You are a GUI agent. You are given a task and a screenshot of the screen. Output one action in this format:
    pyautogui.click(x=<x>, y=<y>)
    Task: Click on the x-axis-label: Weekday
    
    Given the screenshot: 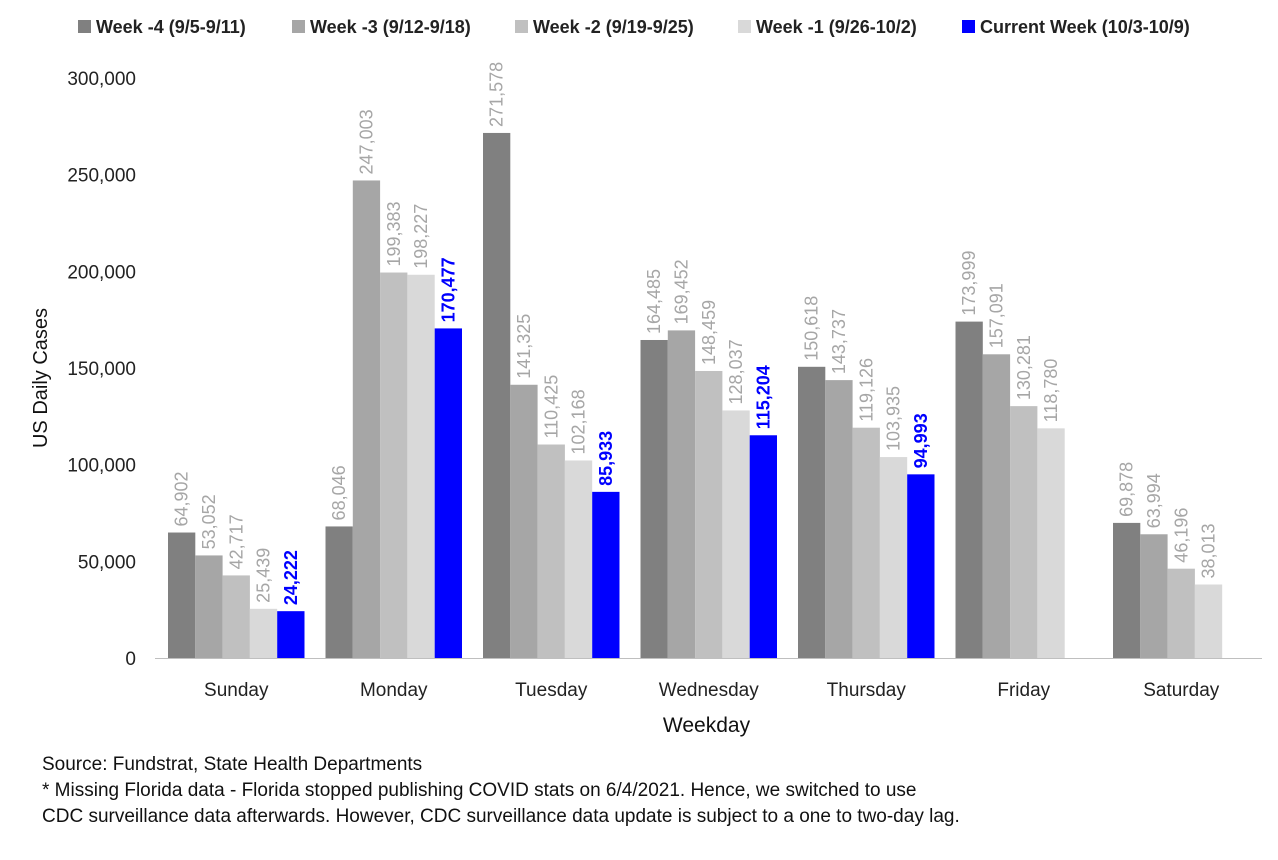 What is the action you would take?
    pyautogui.click(x=707, y=725)
    